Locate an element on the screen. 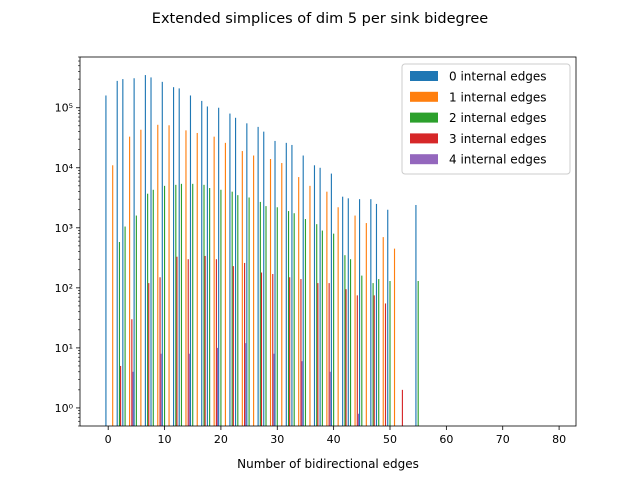 This screenshot has height=484, width=640. x-tick-label: 70 is located at coordinates (503, 439).